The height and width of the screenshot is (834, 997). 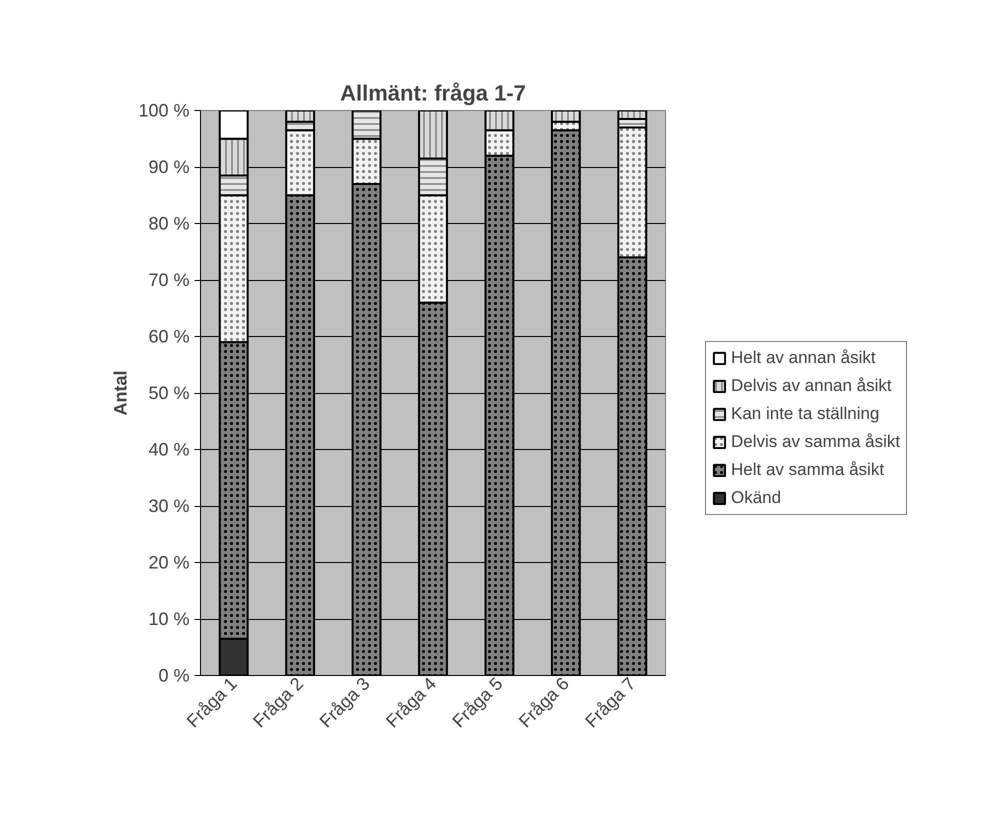 I want to click on legend-label: Kan inte ta ställning, so click(x=805, y=414).